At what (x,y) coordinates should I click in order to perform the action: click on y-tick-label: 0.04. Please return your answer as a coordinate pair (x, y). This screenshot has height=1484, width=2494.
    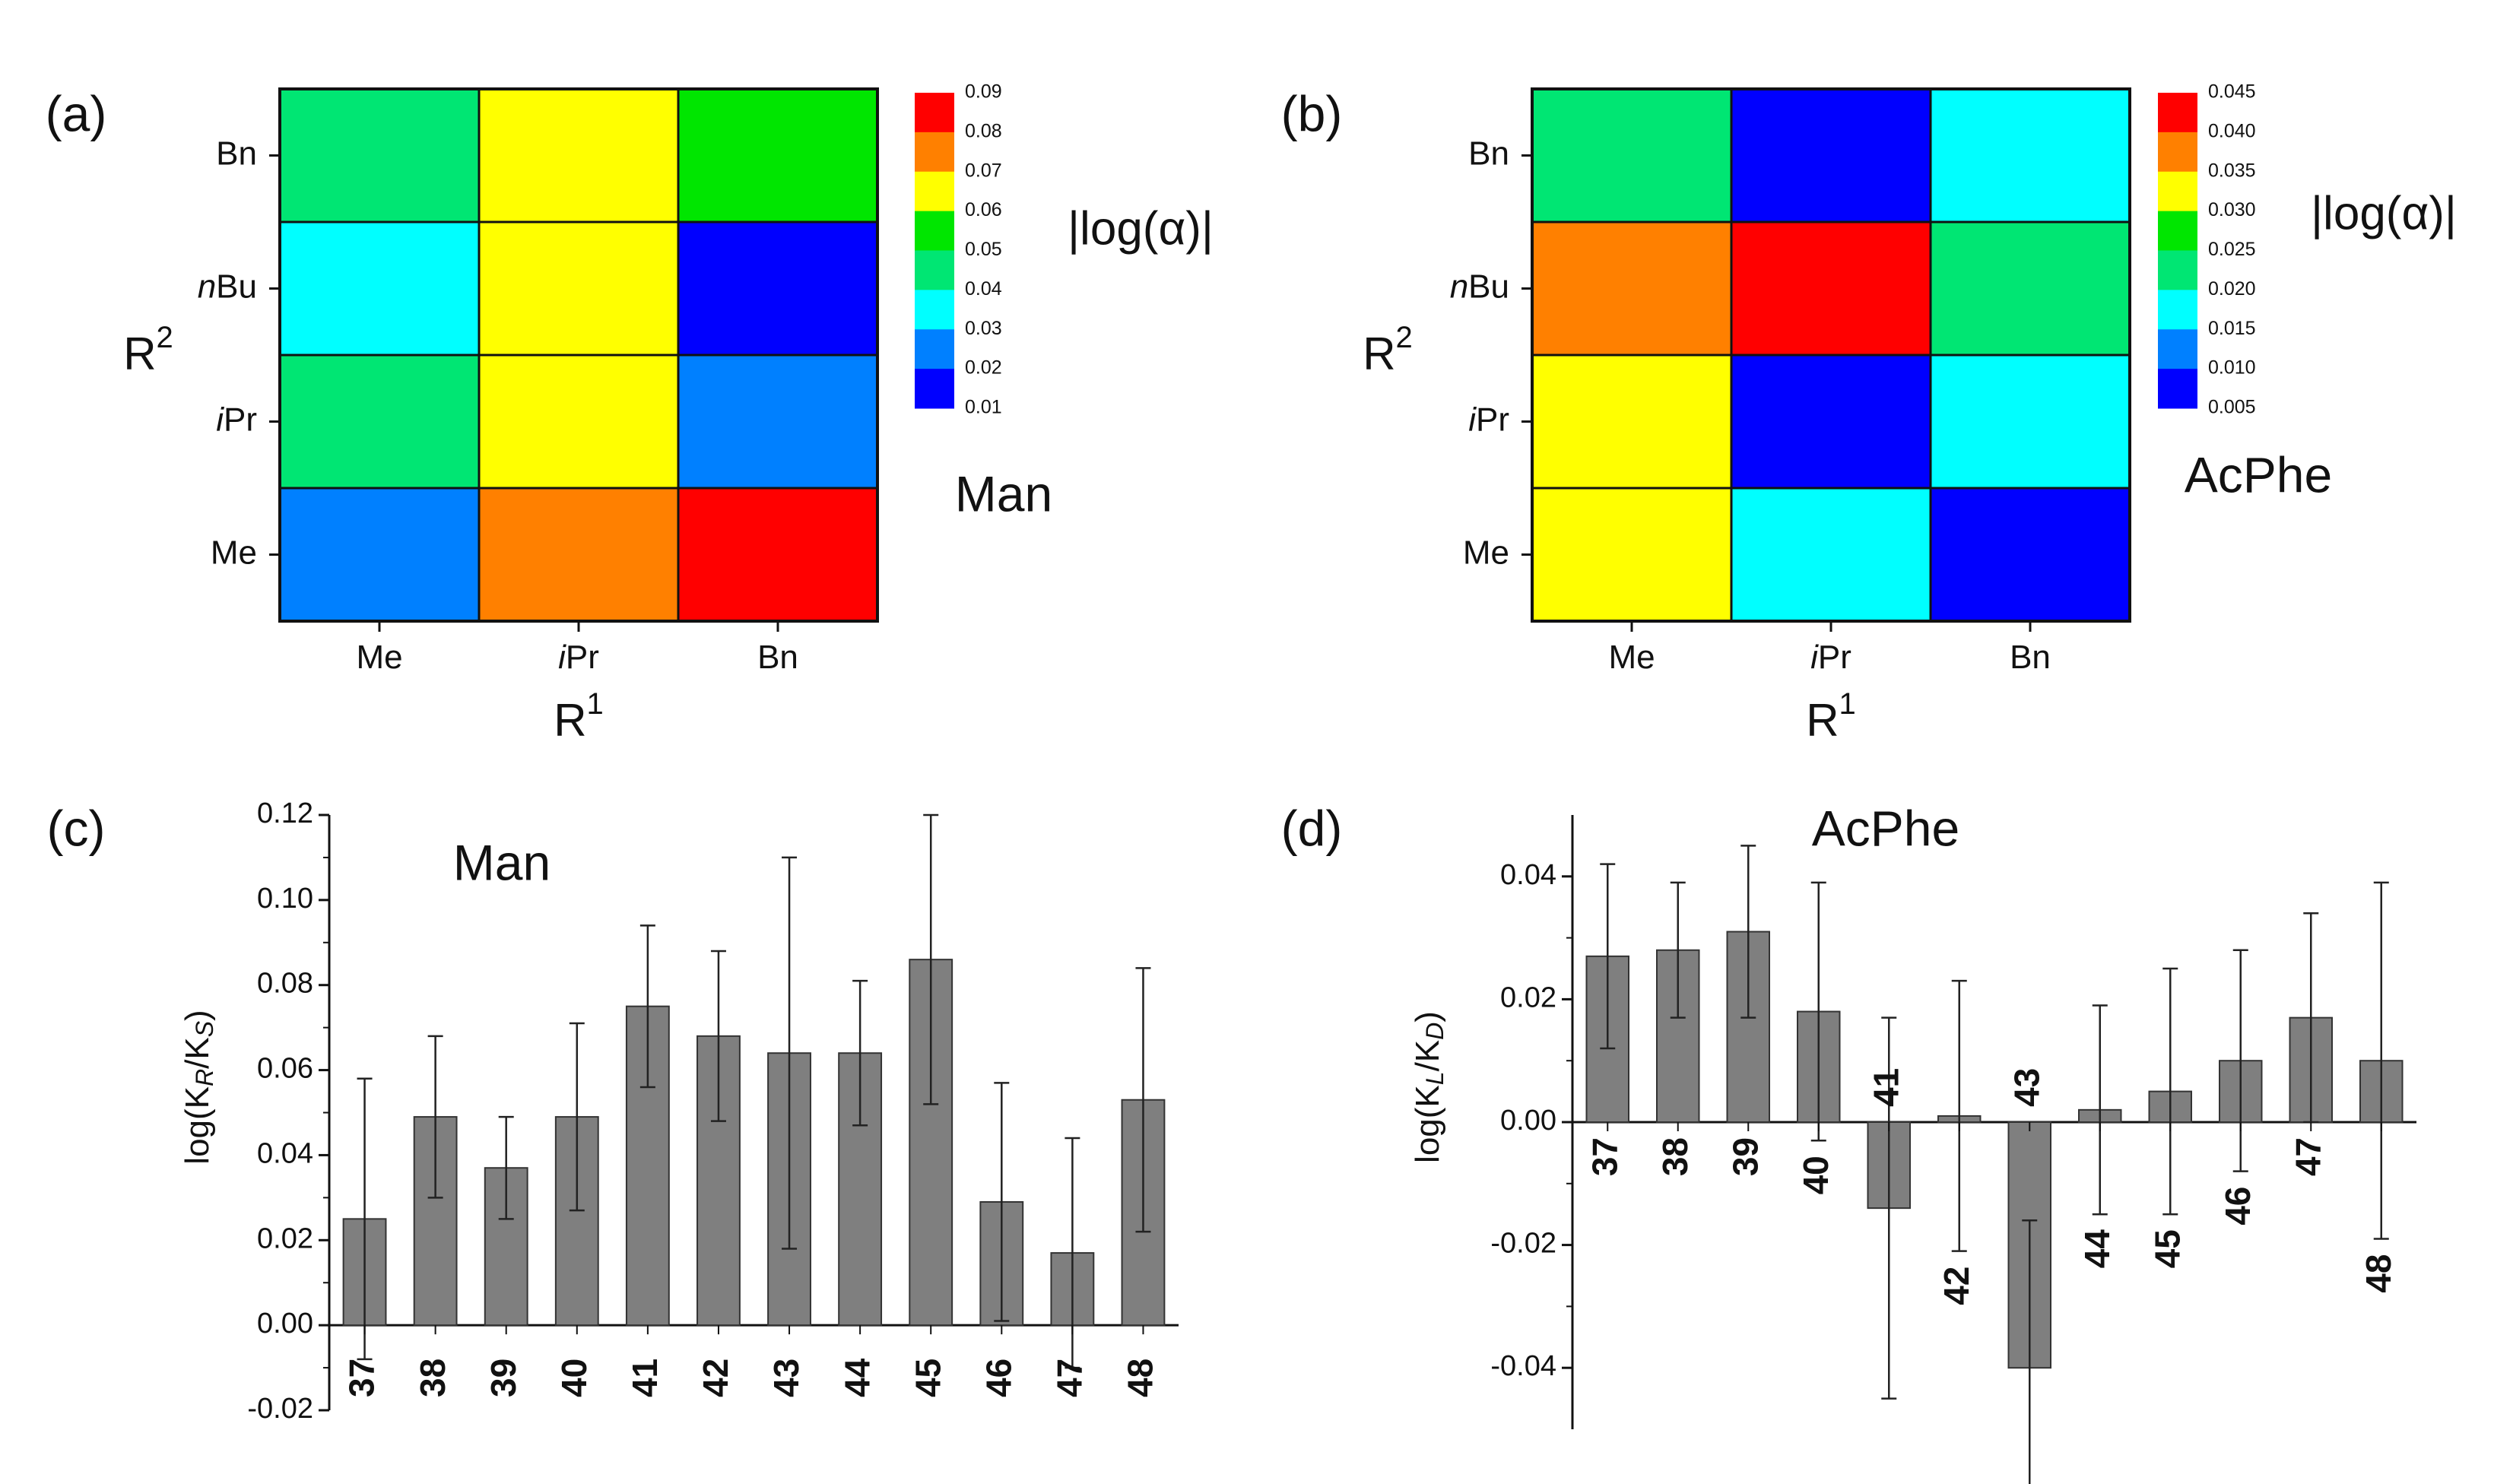
    Looking at the image, I should click on (1528, 875).